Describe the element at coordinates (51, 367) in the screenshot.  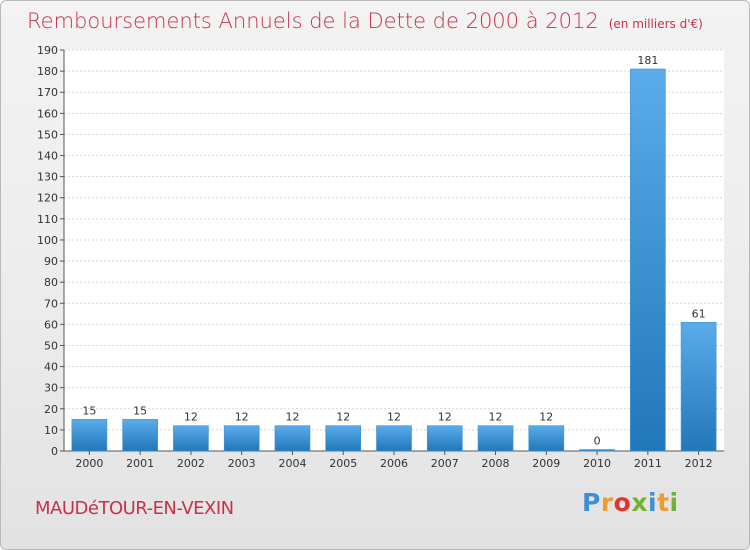
I see `y-tick-label: 40` at that location.